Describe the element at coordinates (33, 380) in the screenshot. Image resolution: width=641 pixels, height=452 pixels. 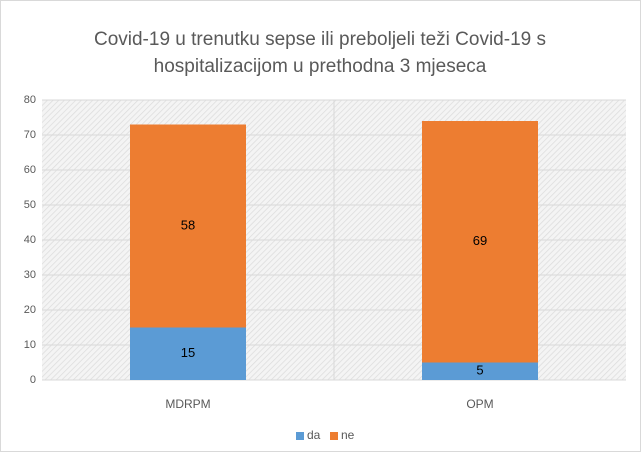
I see `y-tick-label: 0` at that location.